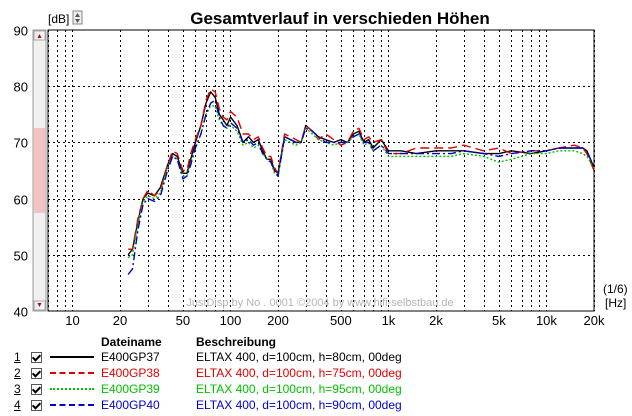 This screenshot has height=416, width=632. Describe the element at coordinates (130, 405) in the screenshot. I see `legend-file-name: E400GP40` at that location.